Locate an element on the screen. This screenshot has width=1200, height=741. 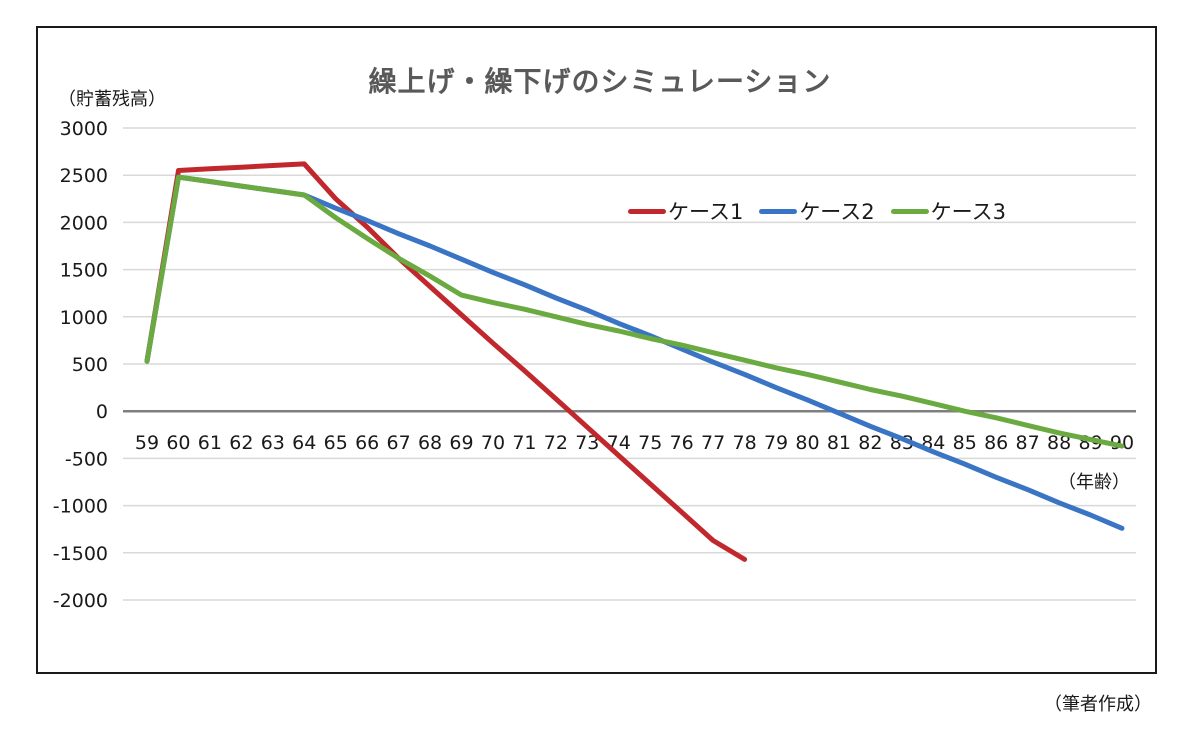
legend-label-case2: ケース2 is located at coordinates (837, 212).